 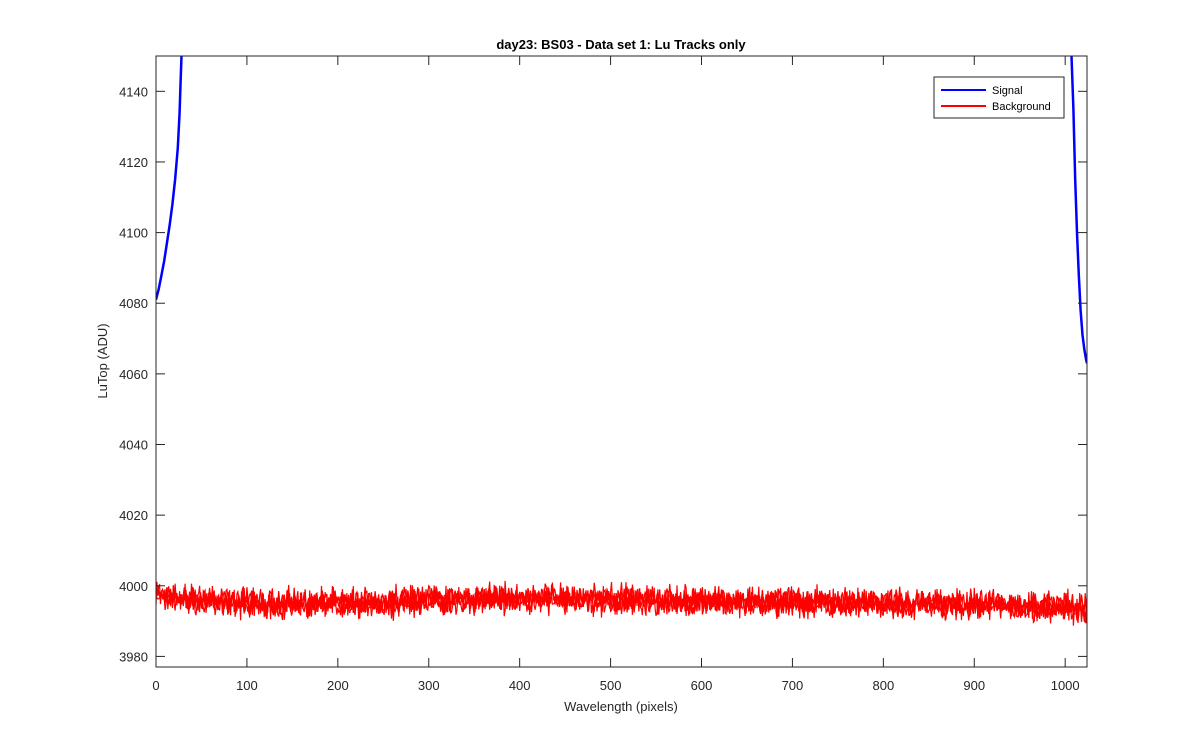 What do you see at coordinates (102, 360) in the screenshot?
I see `y-axis-label: LuTop (ADU)` at bounding box center [102, 360].